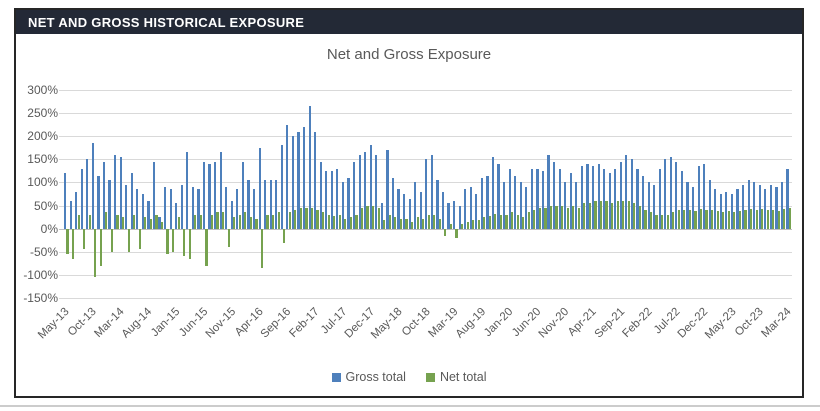 Image resolution: width=820 pixels, height=411 pixels. Describe the element at coordinates (637, 323) in the screenshot. I see `x-axis-label: Feb-22` at that location.